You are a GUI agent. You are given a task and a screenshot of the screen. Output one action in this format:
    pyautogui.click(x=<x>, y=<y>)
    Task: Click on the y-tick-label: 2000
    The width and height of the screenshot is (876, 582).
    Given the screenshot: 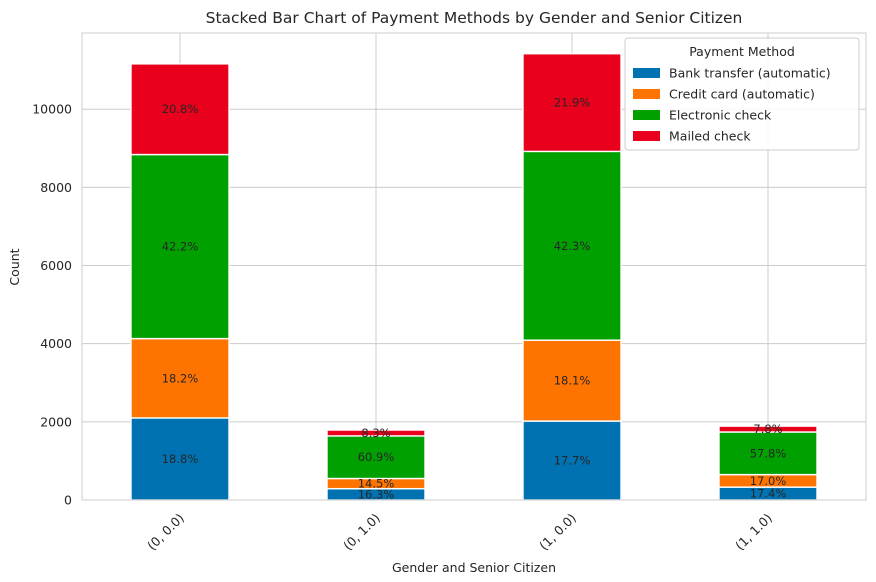 What is the action you would take?
    pyautogui.click(x=56, y=421)
    